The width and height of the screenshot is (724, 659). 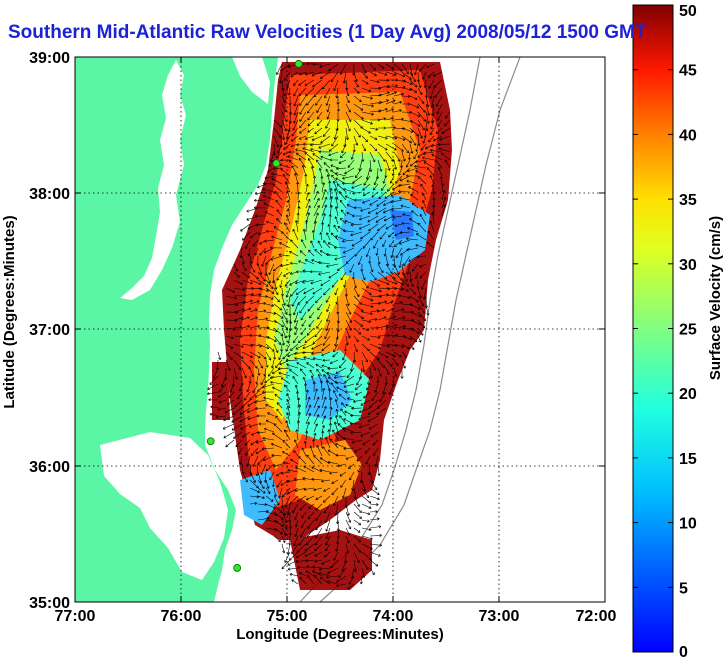 I want to click on y-tick-label: 37:00, so click(x=49, y=330).